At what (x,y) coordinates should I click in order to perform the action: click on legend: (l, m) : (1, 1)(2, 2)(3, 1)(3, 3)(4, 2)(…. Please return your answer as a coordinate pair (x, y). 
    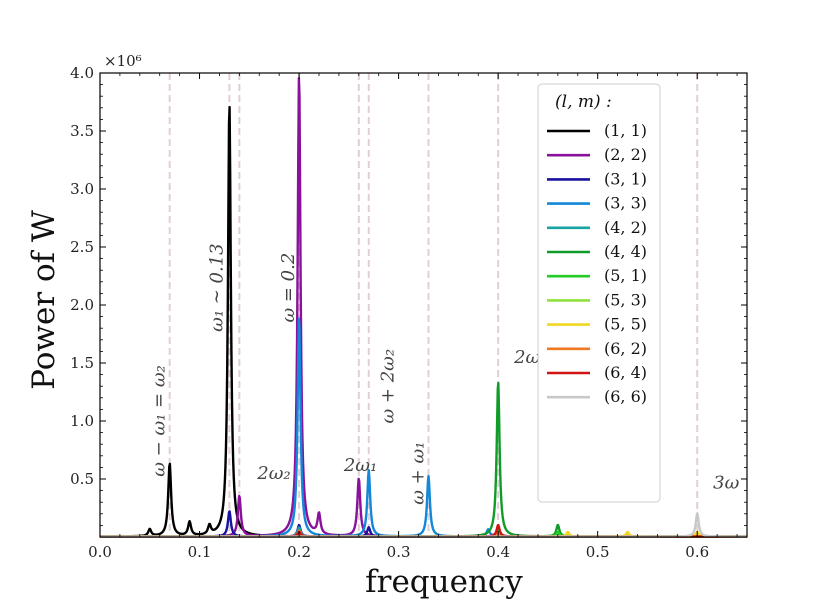
    Looking at the image, I should click on (599, 293).